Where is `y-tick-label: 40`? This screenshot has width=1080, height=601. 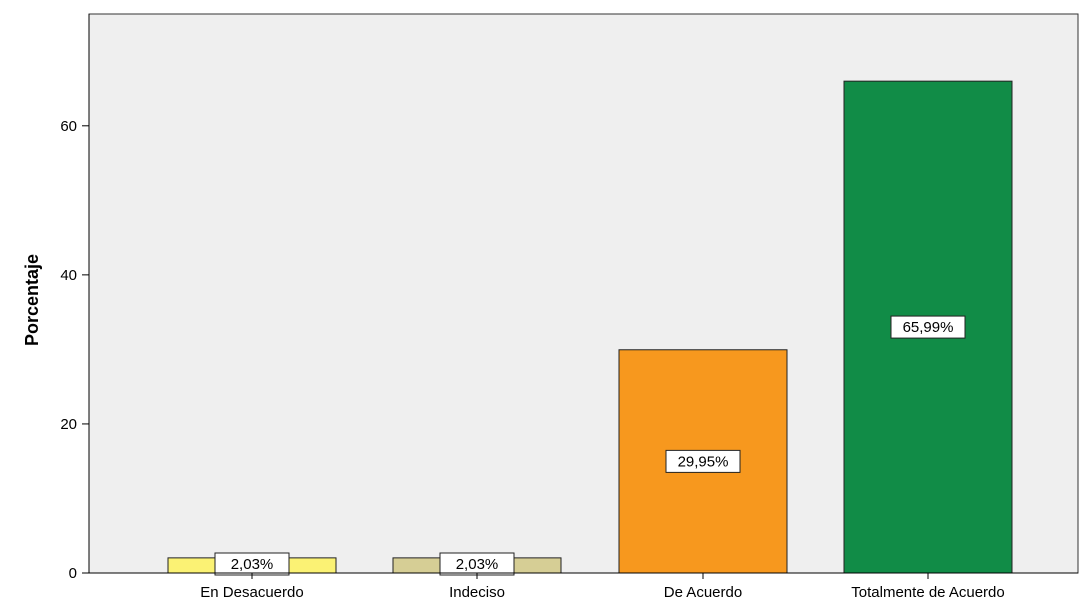
y-tick-label: 40 is located at coordinates (68, 275).